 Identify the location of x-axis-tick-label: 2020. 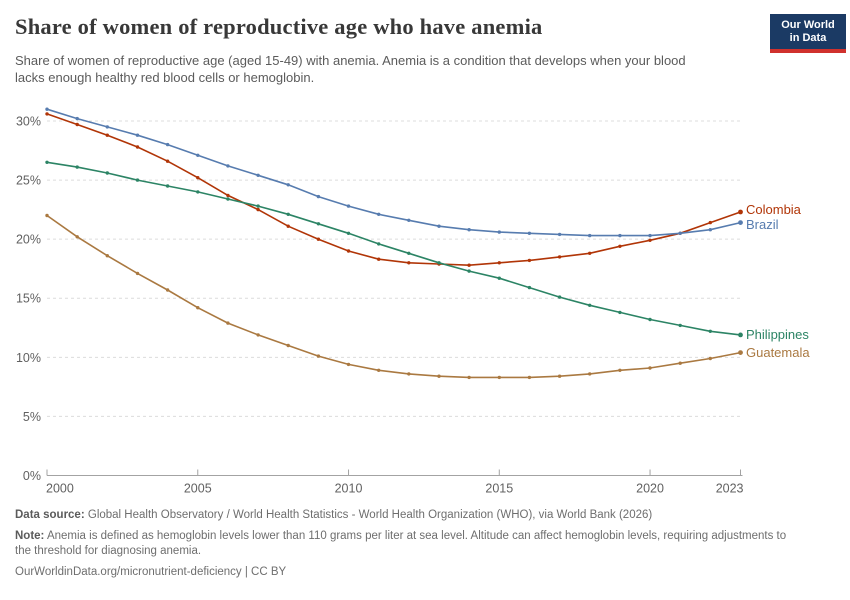
(650, 489).